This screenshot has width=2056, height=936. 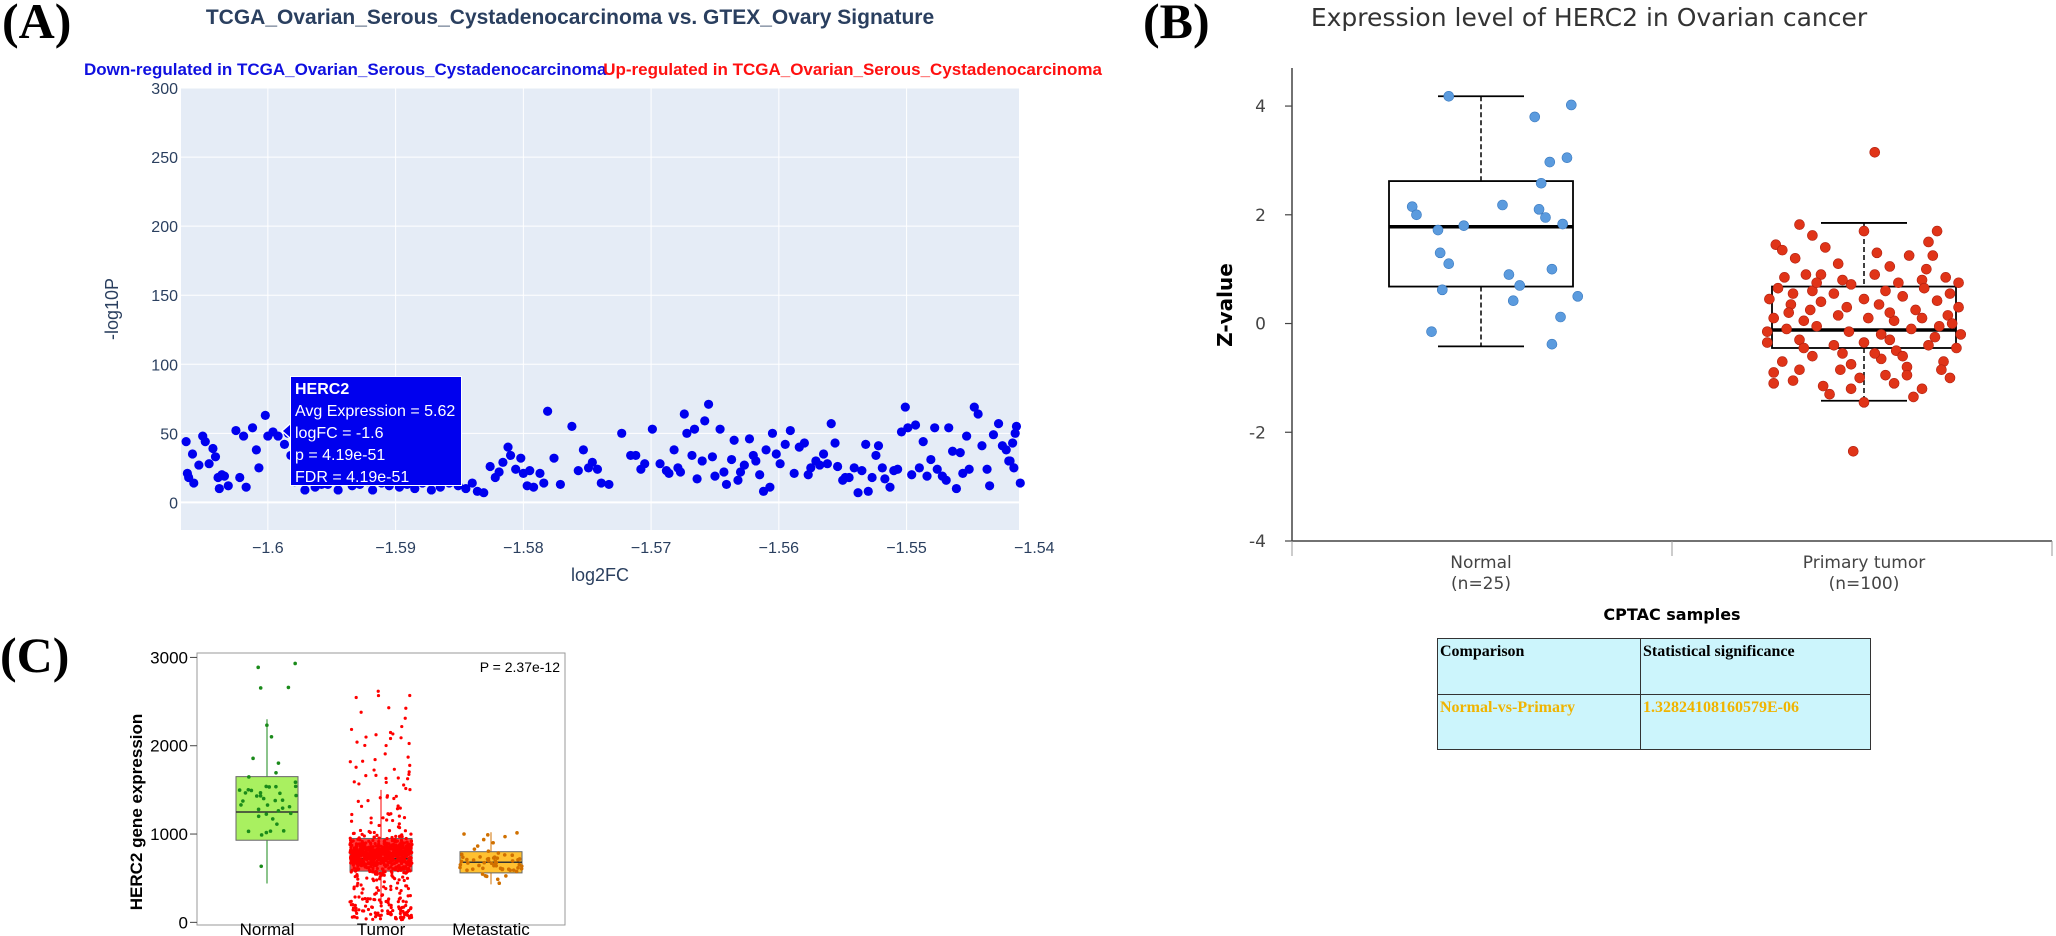 What do you see at coordinates (164, 296) in the screenshot?
I see `y-ticks-a: 0 50 100 150 200 250 300` at bounding box center [164, 296].